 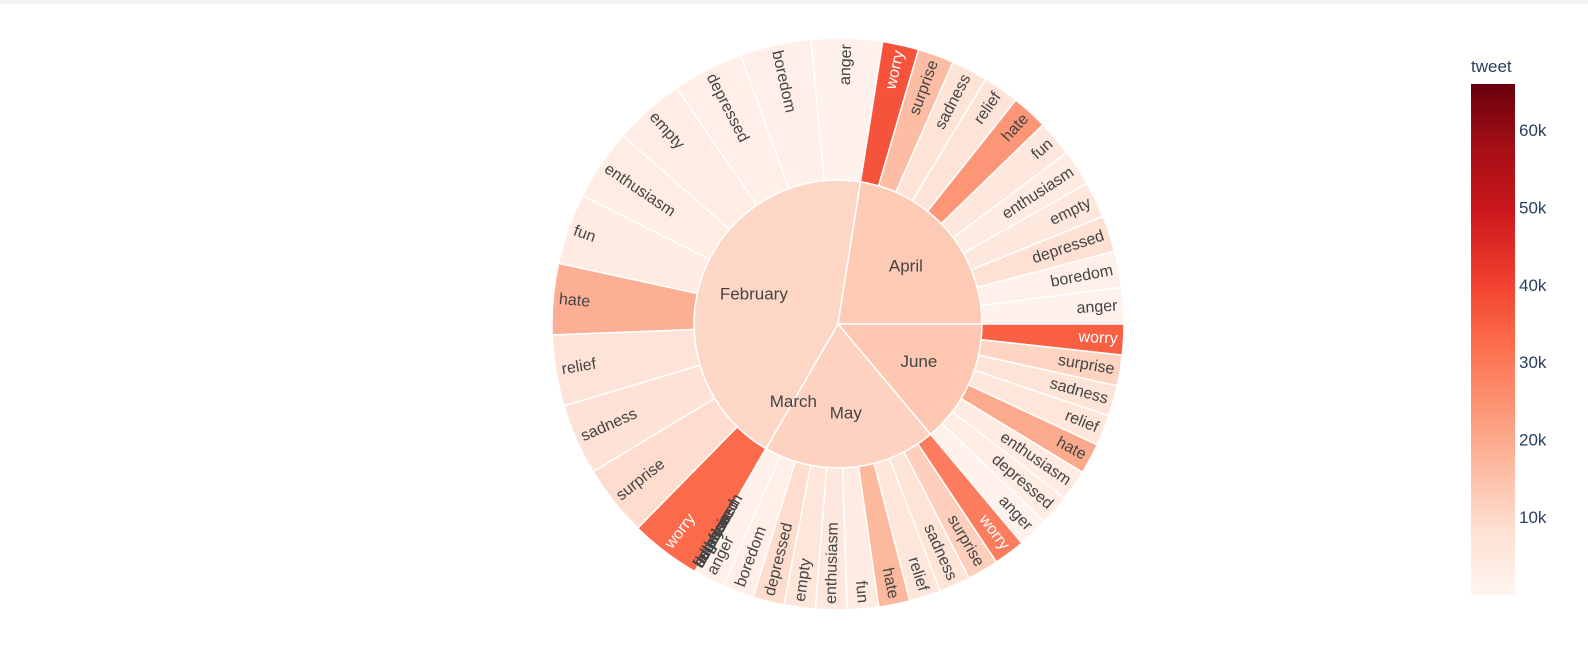 I want to click on emotion-label: worry, so click(x=1097, y=338).